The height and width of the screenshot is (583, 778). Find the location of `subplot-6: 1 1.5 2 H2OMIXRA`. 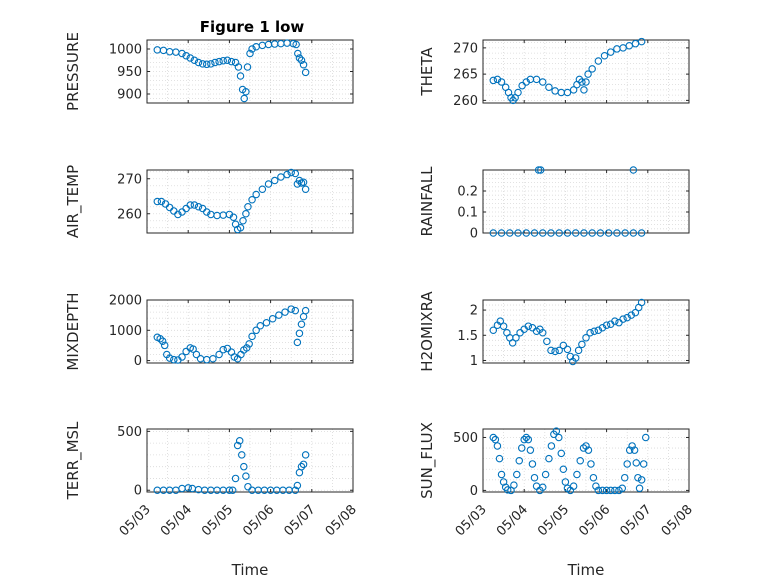

subplot-6: 1 1.5 2 H2OMIXRA is located at coordinates (554, 331).